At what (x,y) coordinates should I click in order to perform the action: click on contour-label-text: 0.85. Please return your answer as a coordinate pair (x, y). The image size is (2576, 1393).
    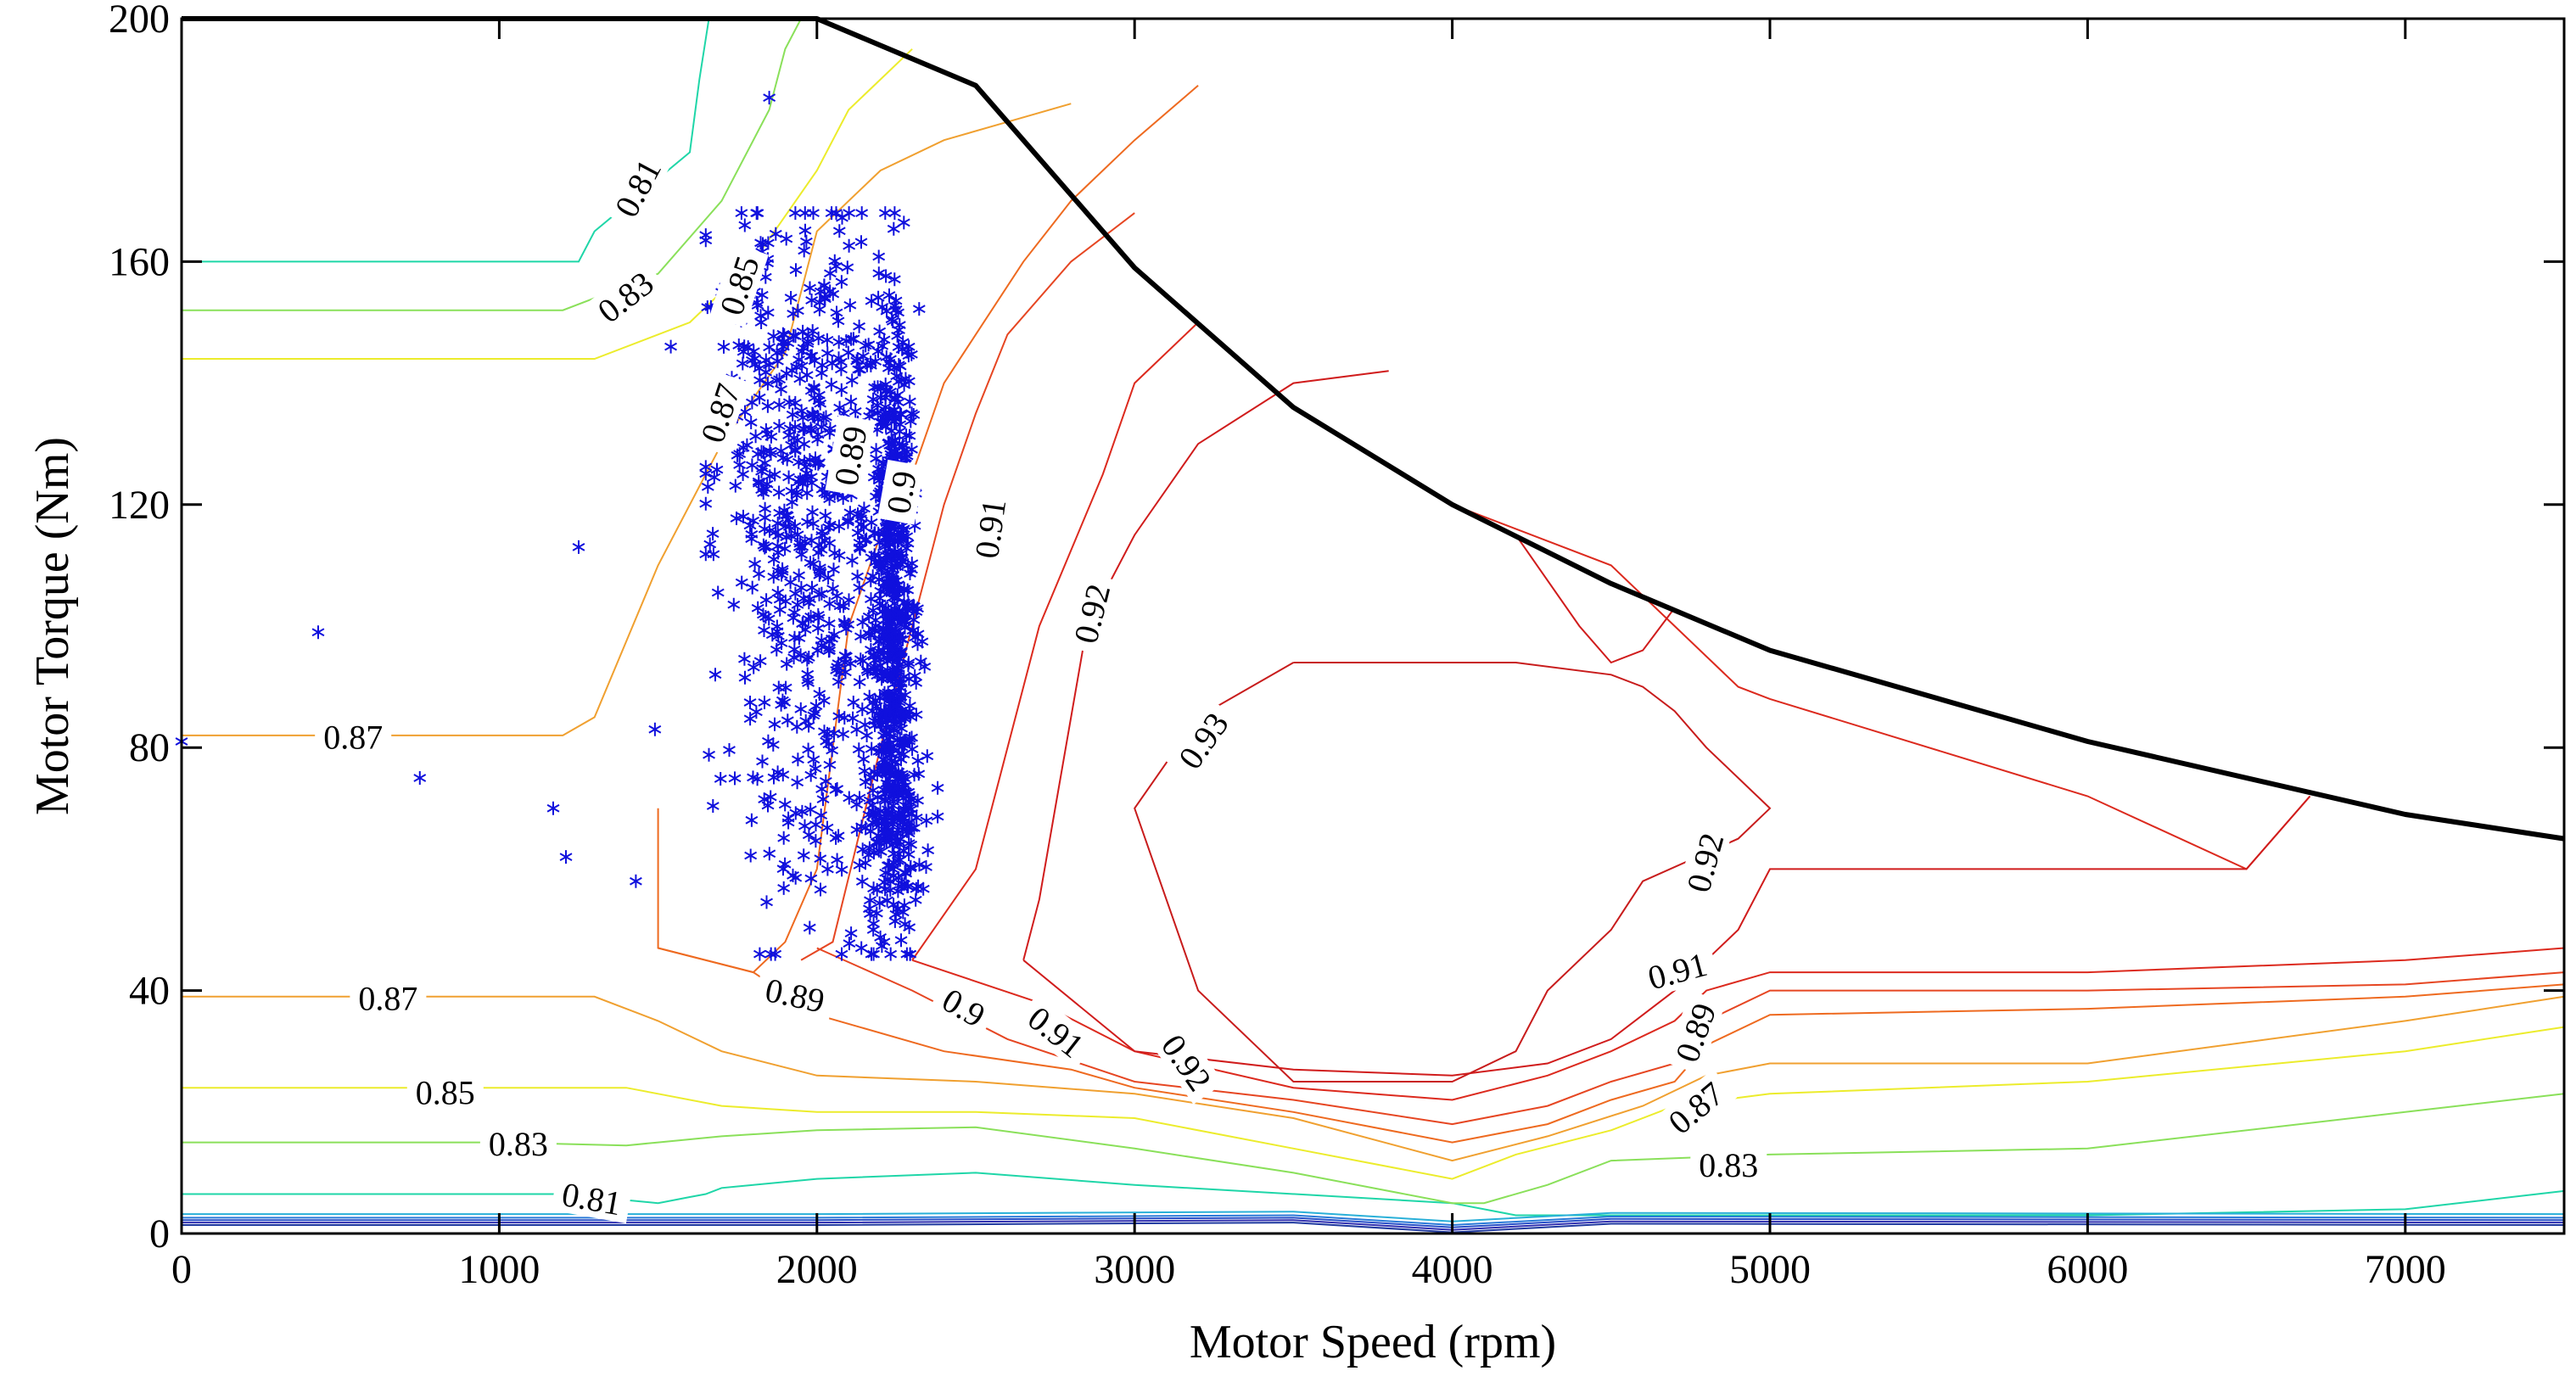
    Looking at the image, I should click on (445, 1092).